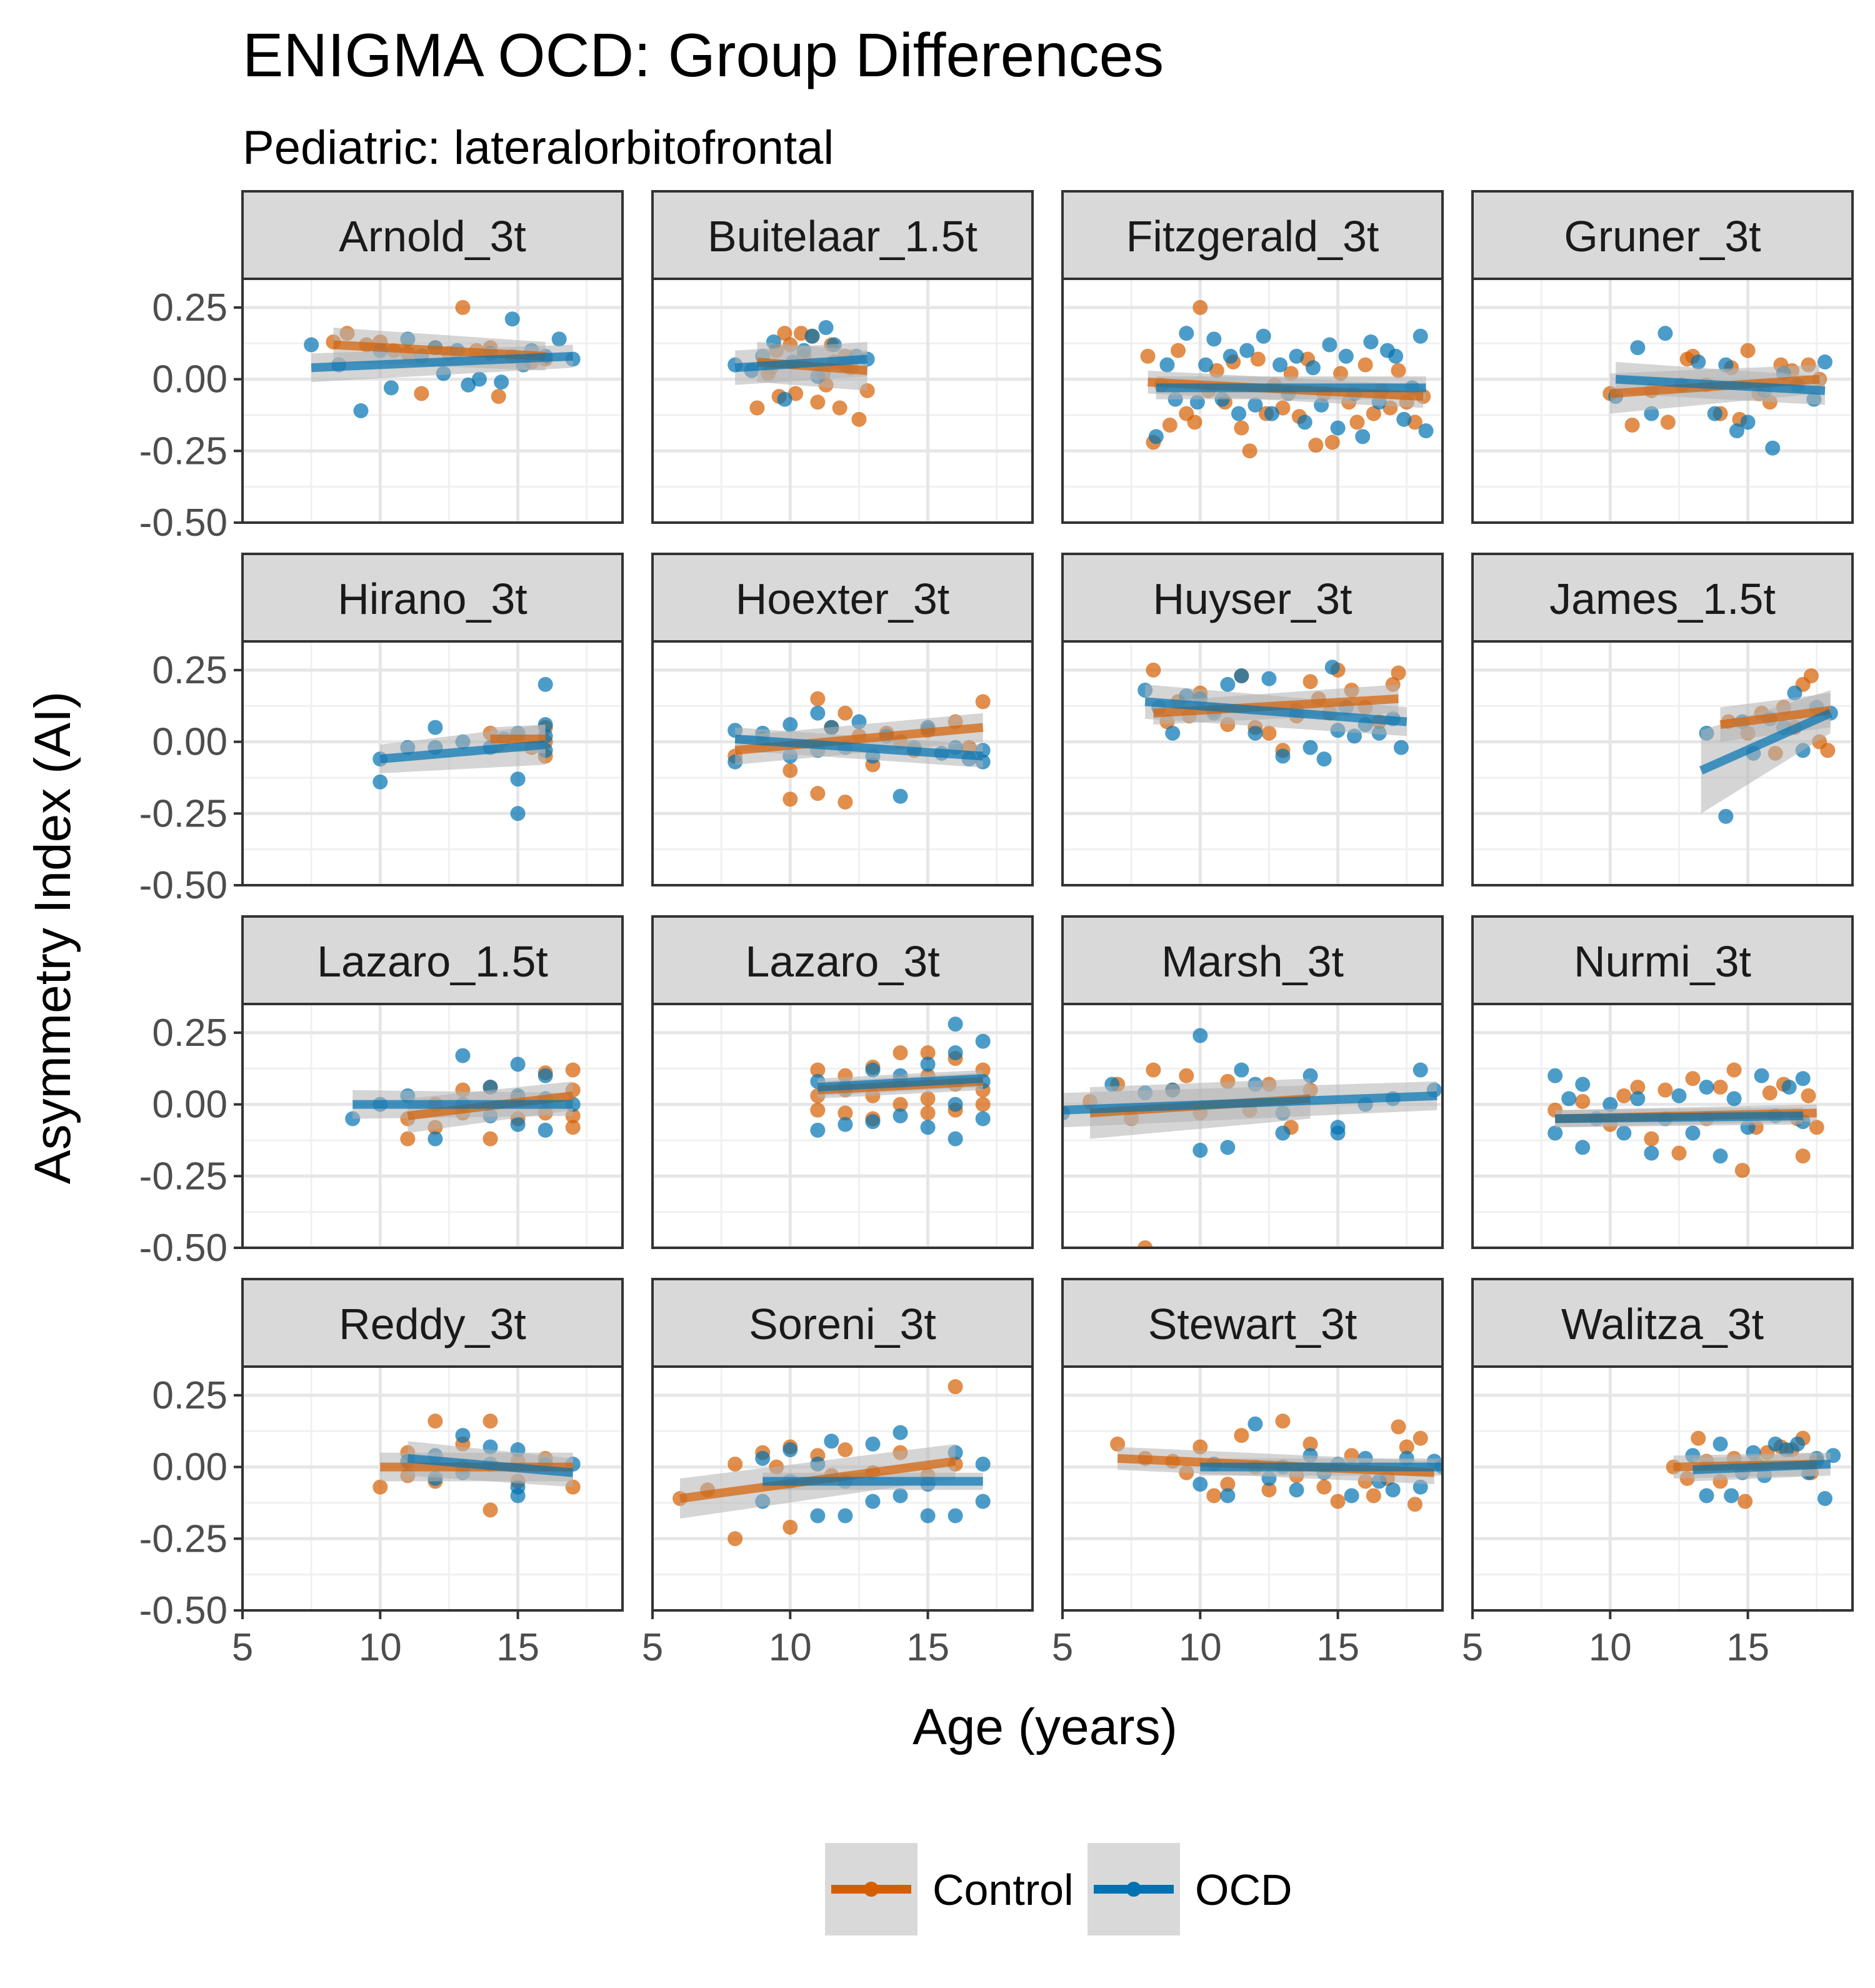  What do you see at coordinates (842, 961) in the screenshot?
I see `strip-label: Lazaro_3t` at bounding box center [842, 961].